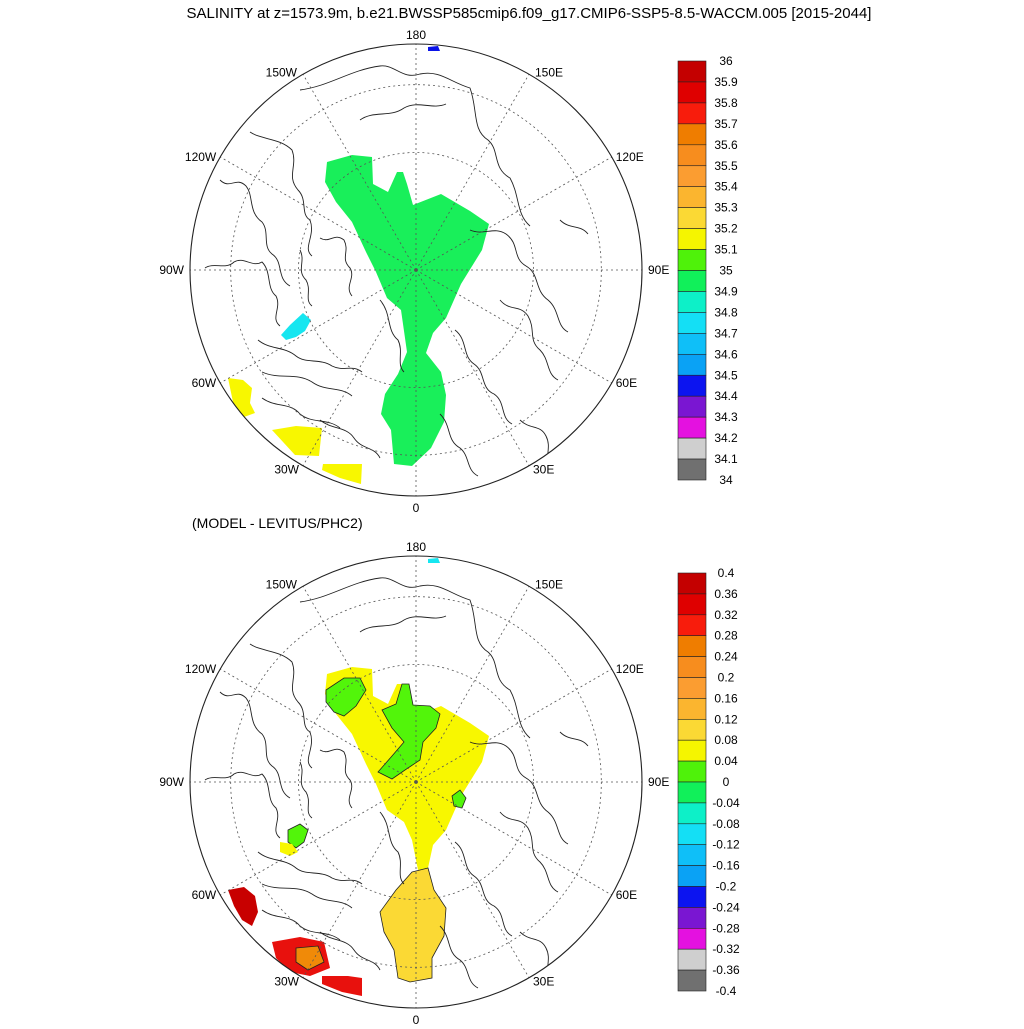 The image size is (1024, 1029). Describe the element at coordinates (726, 970) in the screenshot. I see `colorbar-tick-label: -0.36` at that location.